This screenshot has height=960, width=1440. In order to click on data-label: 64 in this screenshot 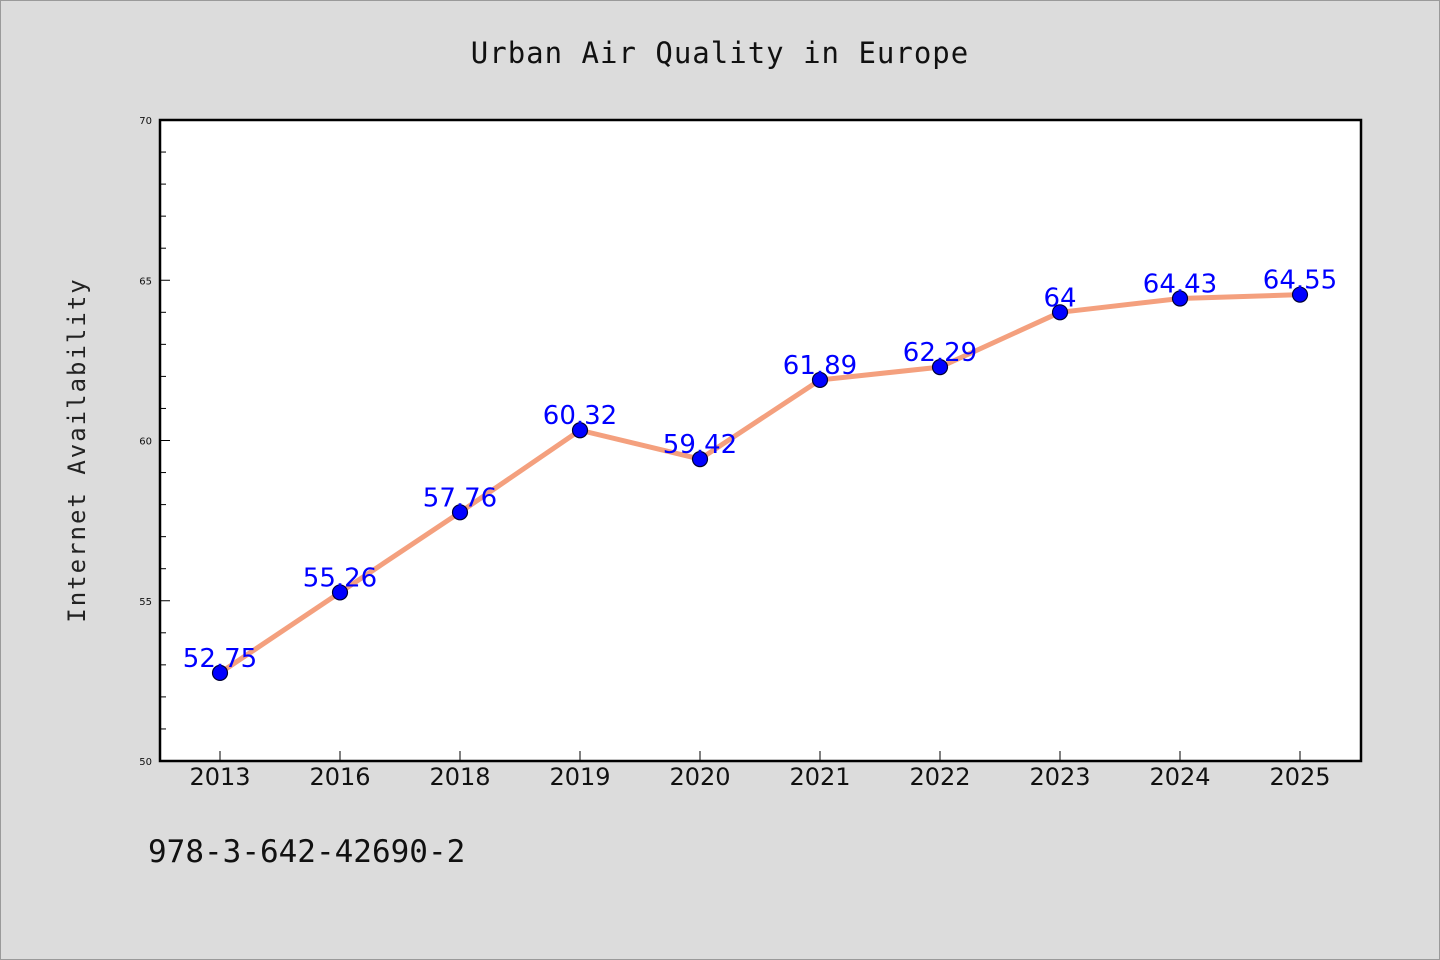, I will do `click(1059, 298)`.